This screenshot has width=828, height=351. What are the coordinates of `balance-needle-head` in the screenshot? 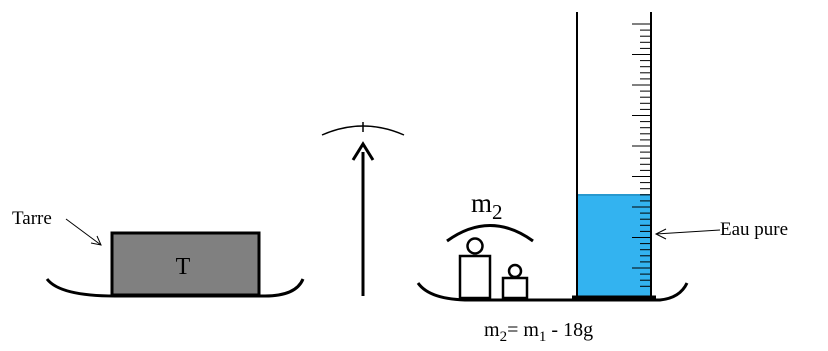 It's located at (363, 151).